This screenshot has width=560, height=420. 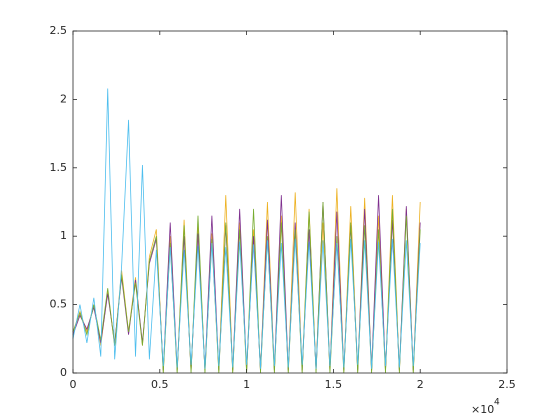 I want to click on y-tick-label: 1.5, so click(x=59, y=167).